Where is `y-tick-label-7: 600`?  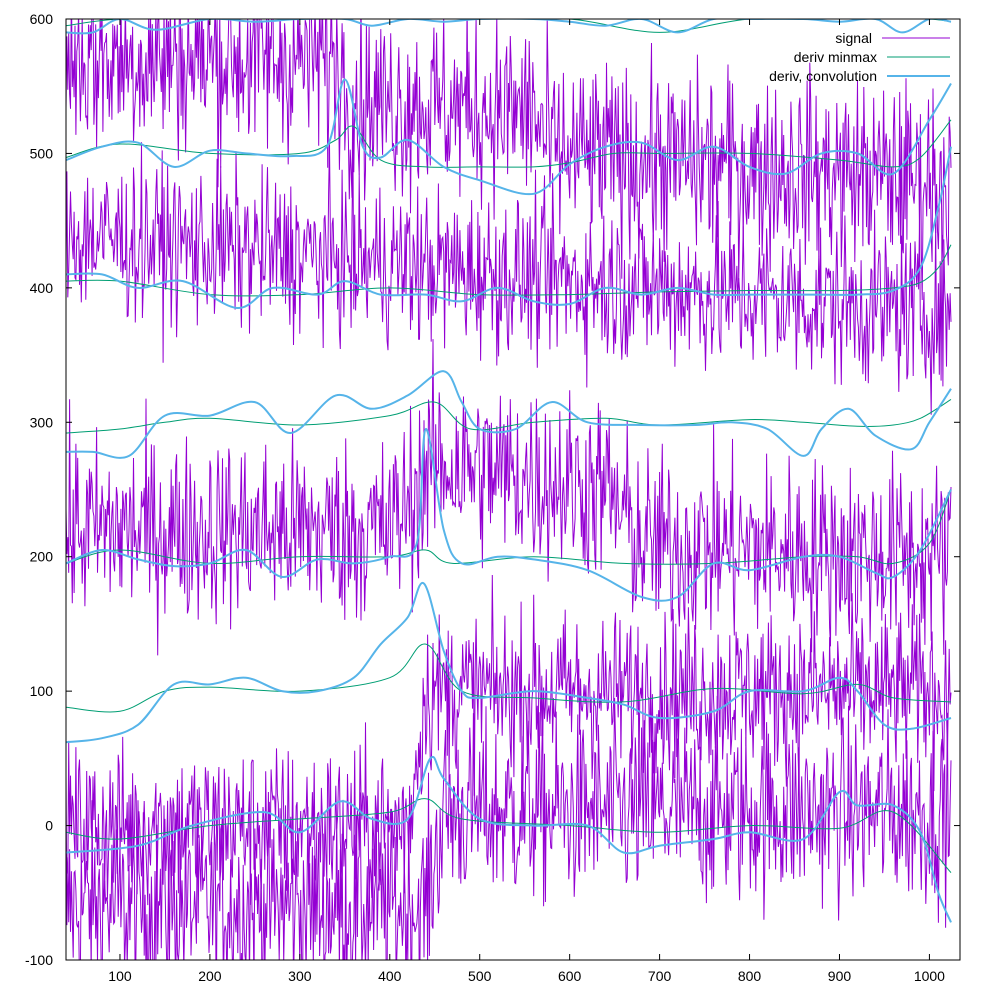 y-tick-label-7: 600 is located at coordinates (42, 19).